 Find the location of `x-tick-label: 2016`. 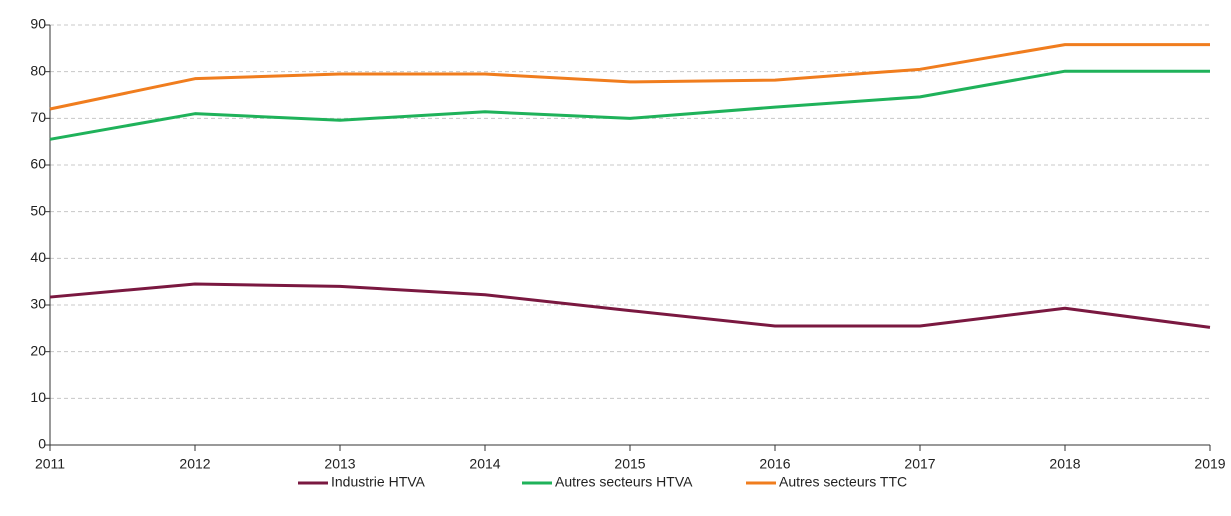

x-tick-label: 2016 is located at coordinates (774, 464).